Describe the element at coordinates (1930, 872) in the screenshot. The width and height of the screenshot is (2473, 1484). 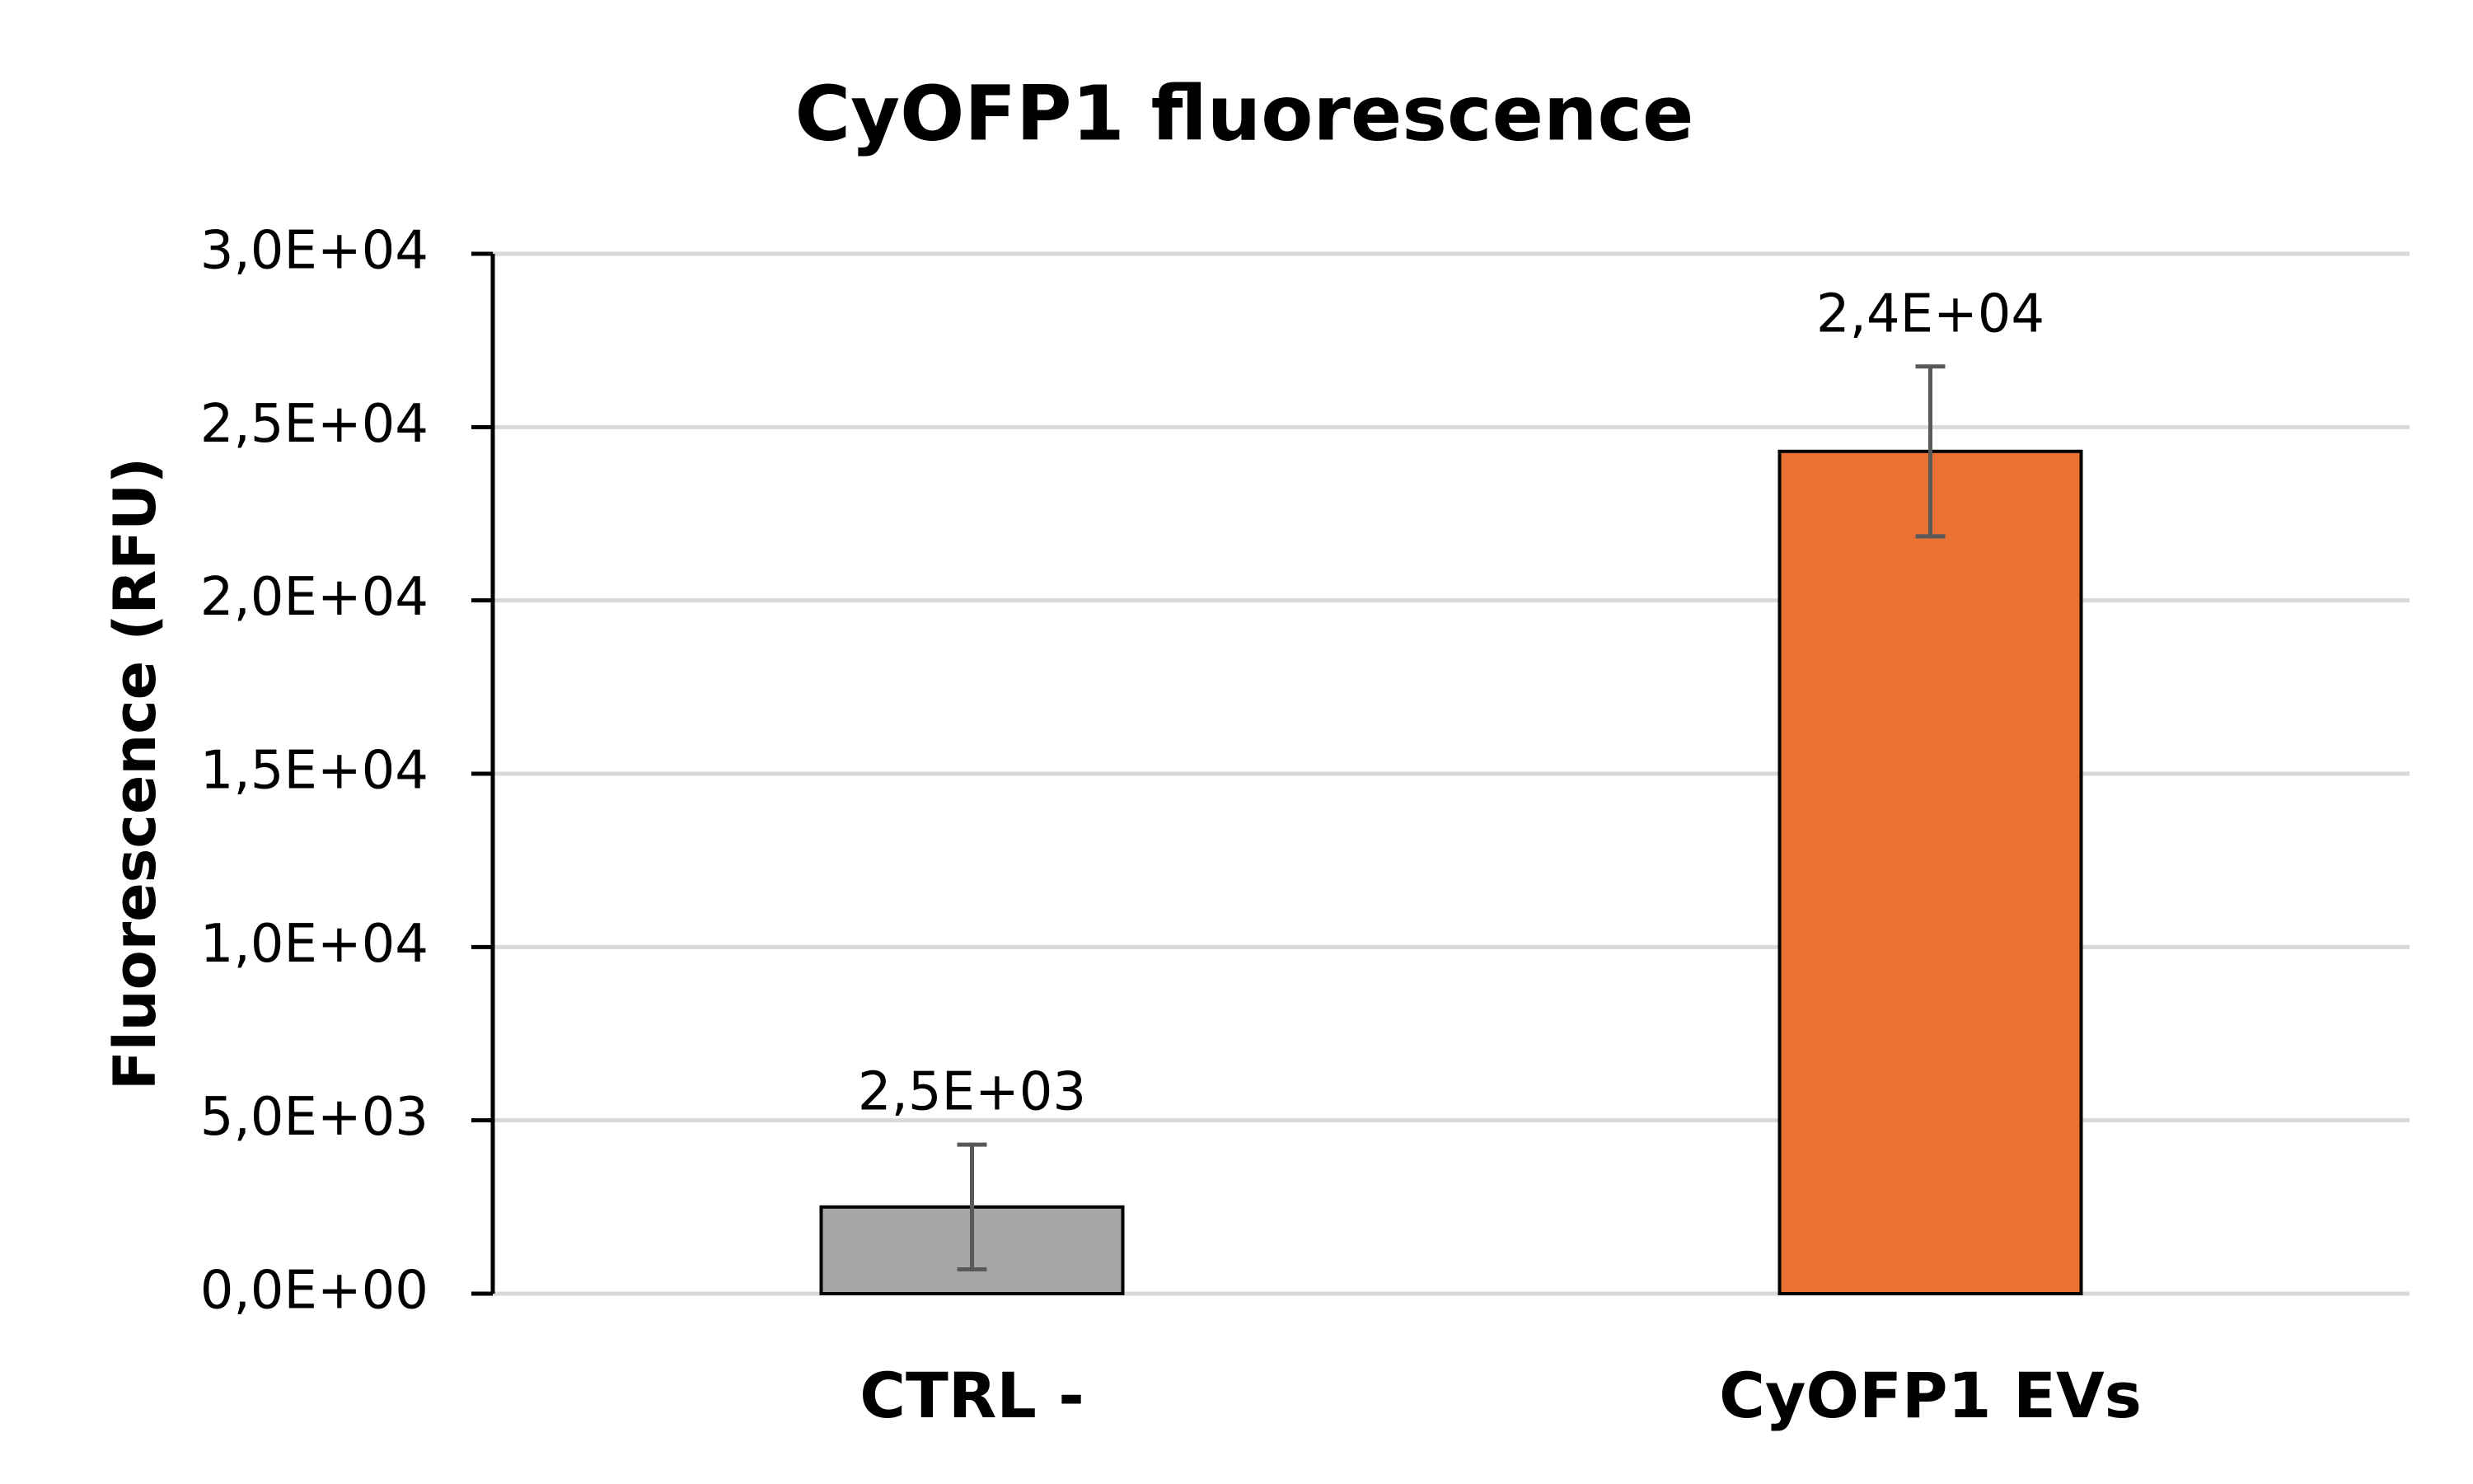
I see `bar` at that location.